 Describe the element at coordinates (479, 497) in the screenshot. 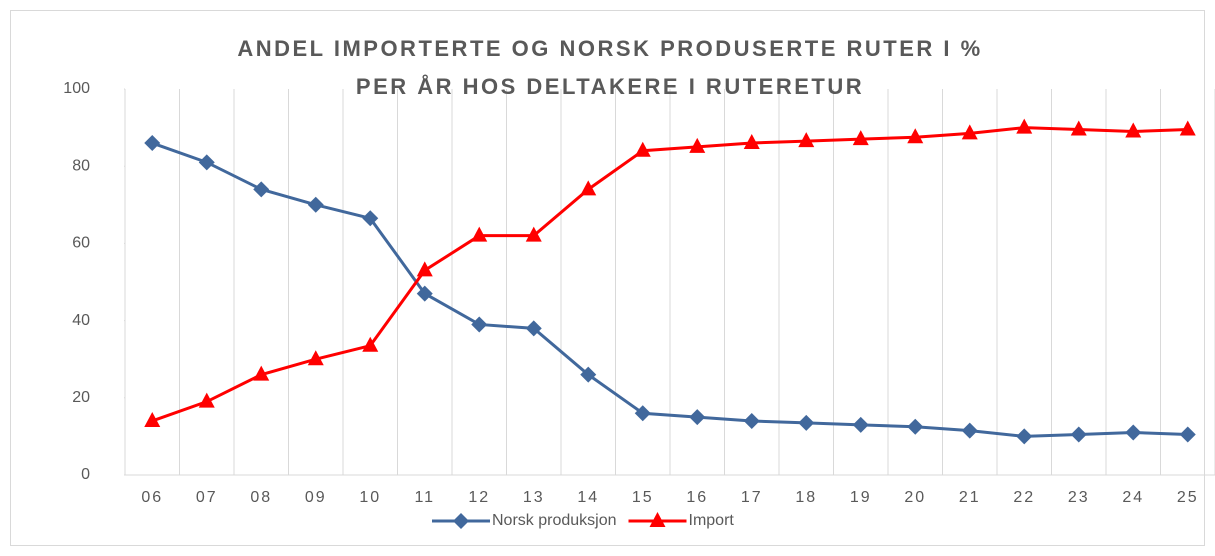

I see `x-tick-label: 12` at that location.